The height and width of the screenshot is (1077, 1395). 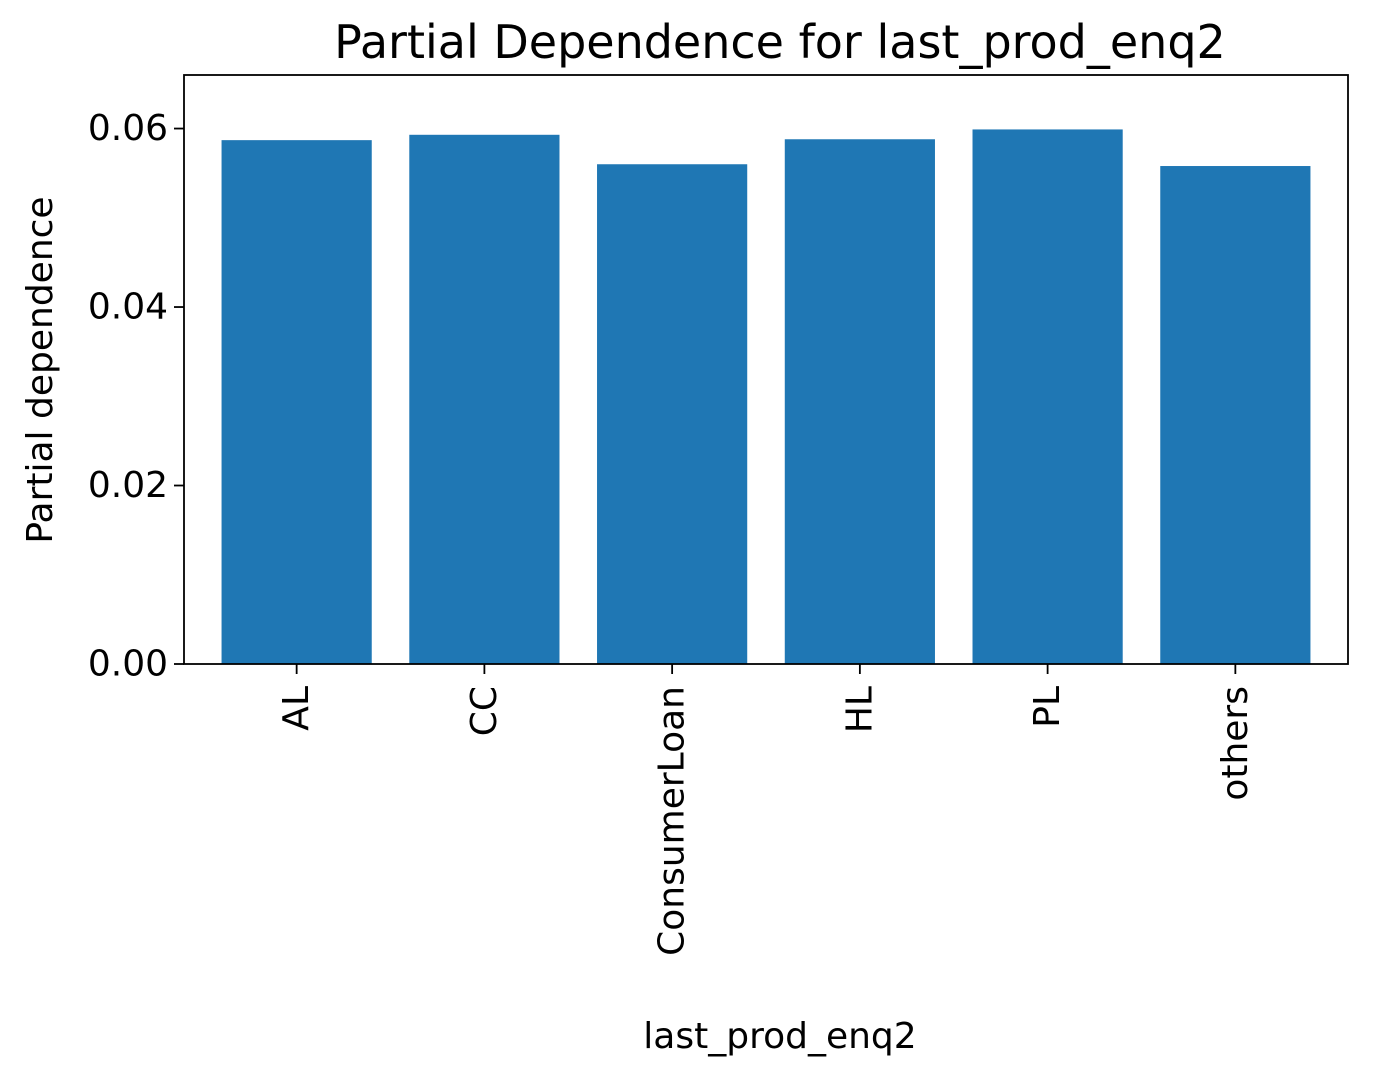 What do you see at coordinates (779, 1036) in the screenshot?
I see `x-axis-label: last_prod_enq2` at bounding box center [779, 1036].